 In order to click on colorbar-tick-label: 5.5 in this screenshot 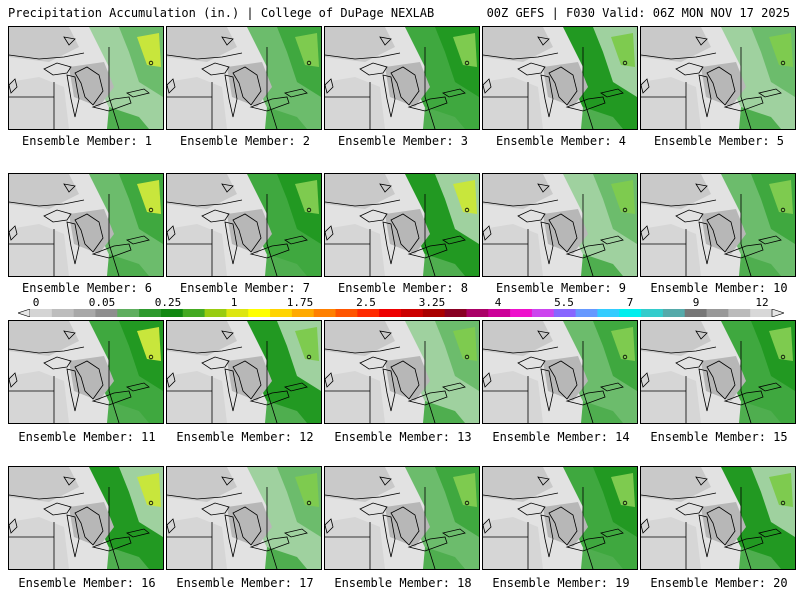, I will do `click(564, 302)`.